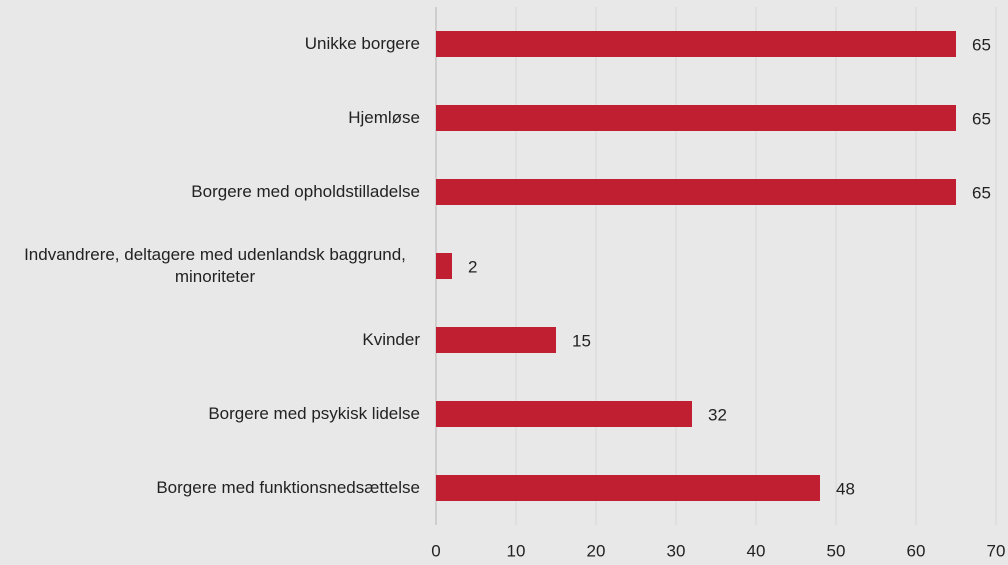 The image size is (1008, 565). Describe the element at coordinates (288, 487) in the screenshot. I see `y-tick-label: Borgere med funktionsnedsættelse` at that location.